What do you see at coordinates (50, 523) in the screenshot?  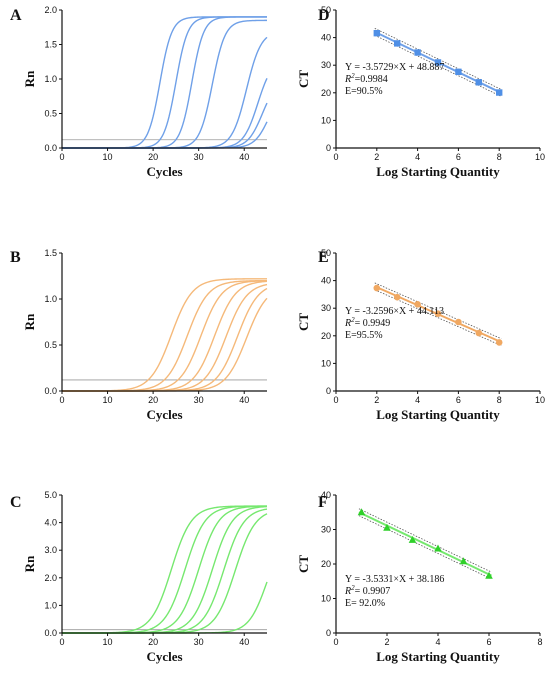 I see `y-tick-label: 4.0` at bounding box center [50, 523].